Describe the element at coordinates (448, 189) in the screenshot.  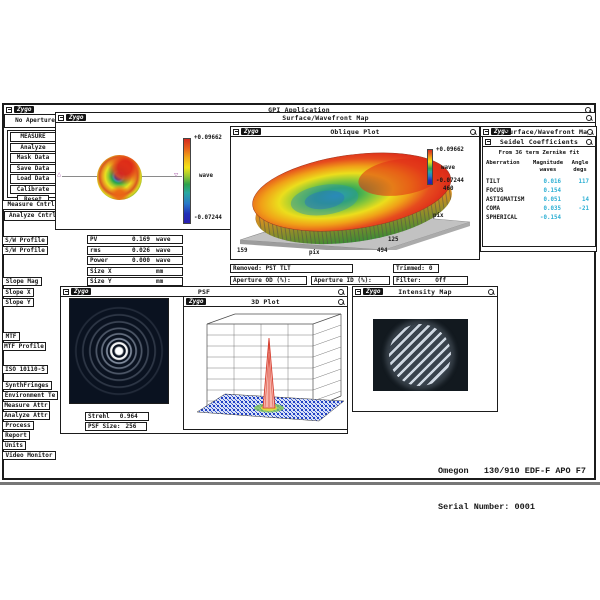
I see `oblique-z-max-label: 460` at that location.